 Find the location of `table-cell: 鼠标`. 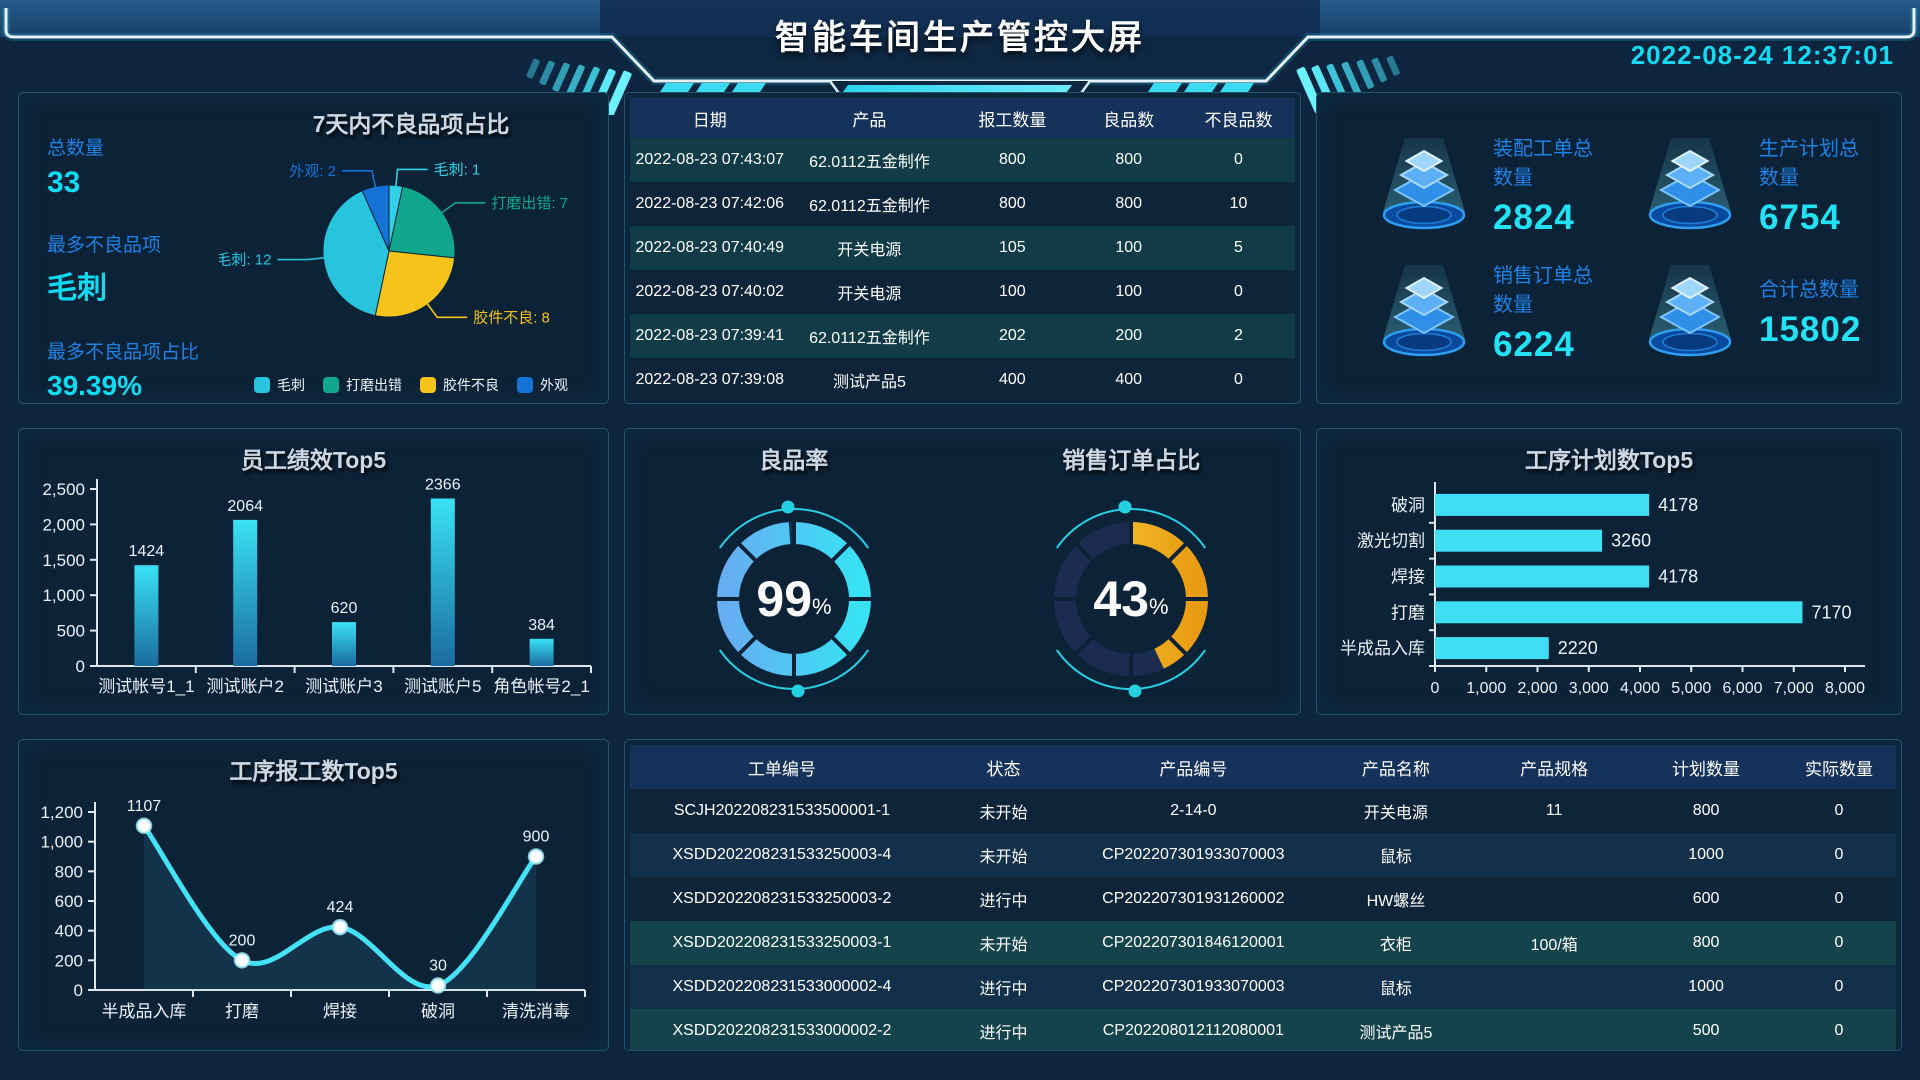

table-cell: 鼠标 is located at coordinates (1395, 989).